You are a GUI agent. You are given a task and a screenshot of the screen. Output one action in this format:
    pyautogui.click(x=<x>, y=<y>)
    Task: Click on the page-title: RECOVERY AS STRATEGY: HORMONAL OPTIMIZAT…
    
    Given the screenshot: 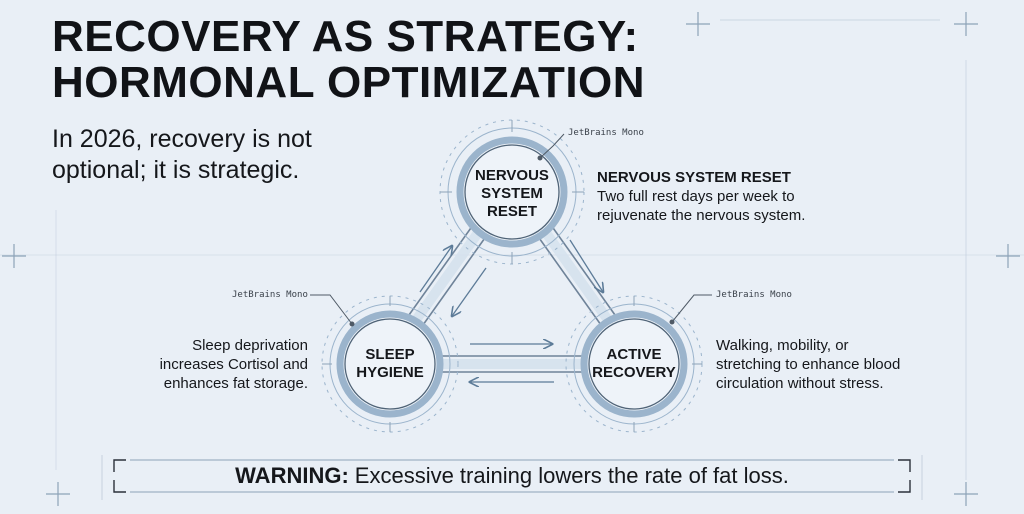 What is the action you would take?
    pyautogui.click(x=348, y=60)
    